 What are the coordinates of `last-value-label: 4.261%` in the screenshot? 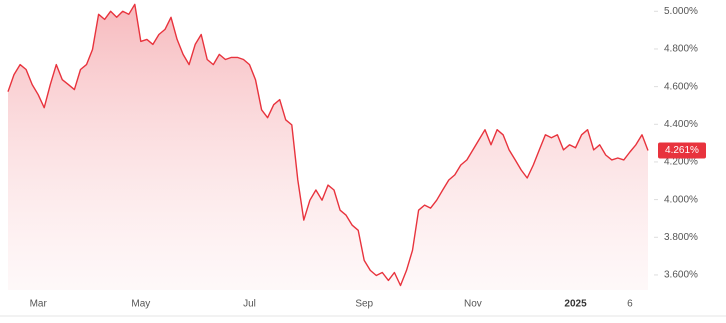 It's located at (682, 150).